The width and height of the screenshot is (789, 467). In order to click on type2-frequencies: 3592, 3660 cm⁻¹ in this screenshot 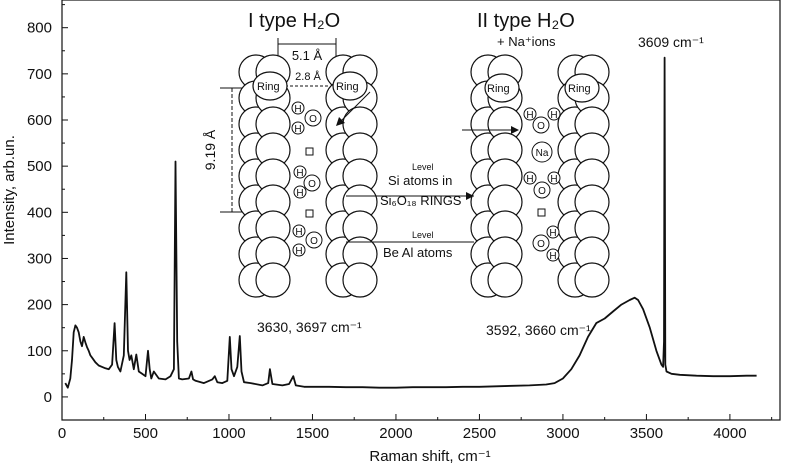, I will do `click(538, 330)`.